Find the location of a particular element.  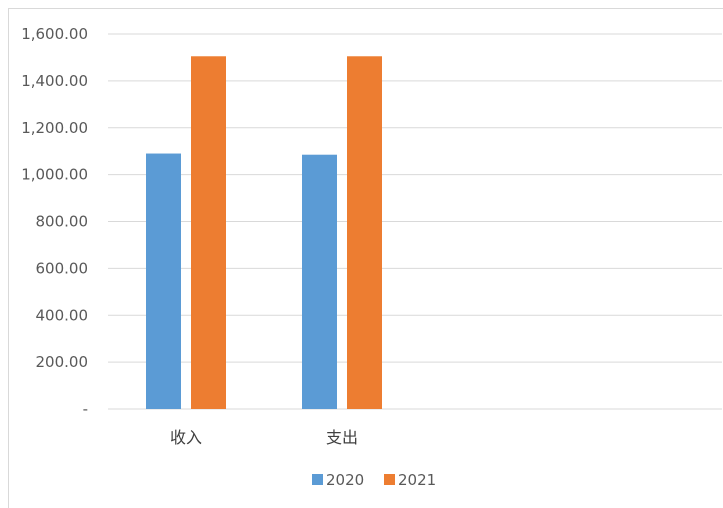

y-tick-label: 200.00 is located at coordinates (62, 362).